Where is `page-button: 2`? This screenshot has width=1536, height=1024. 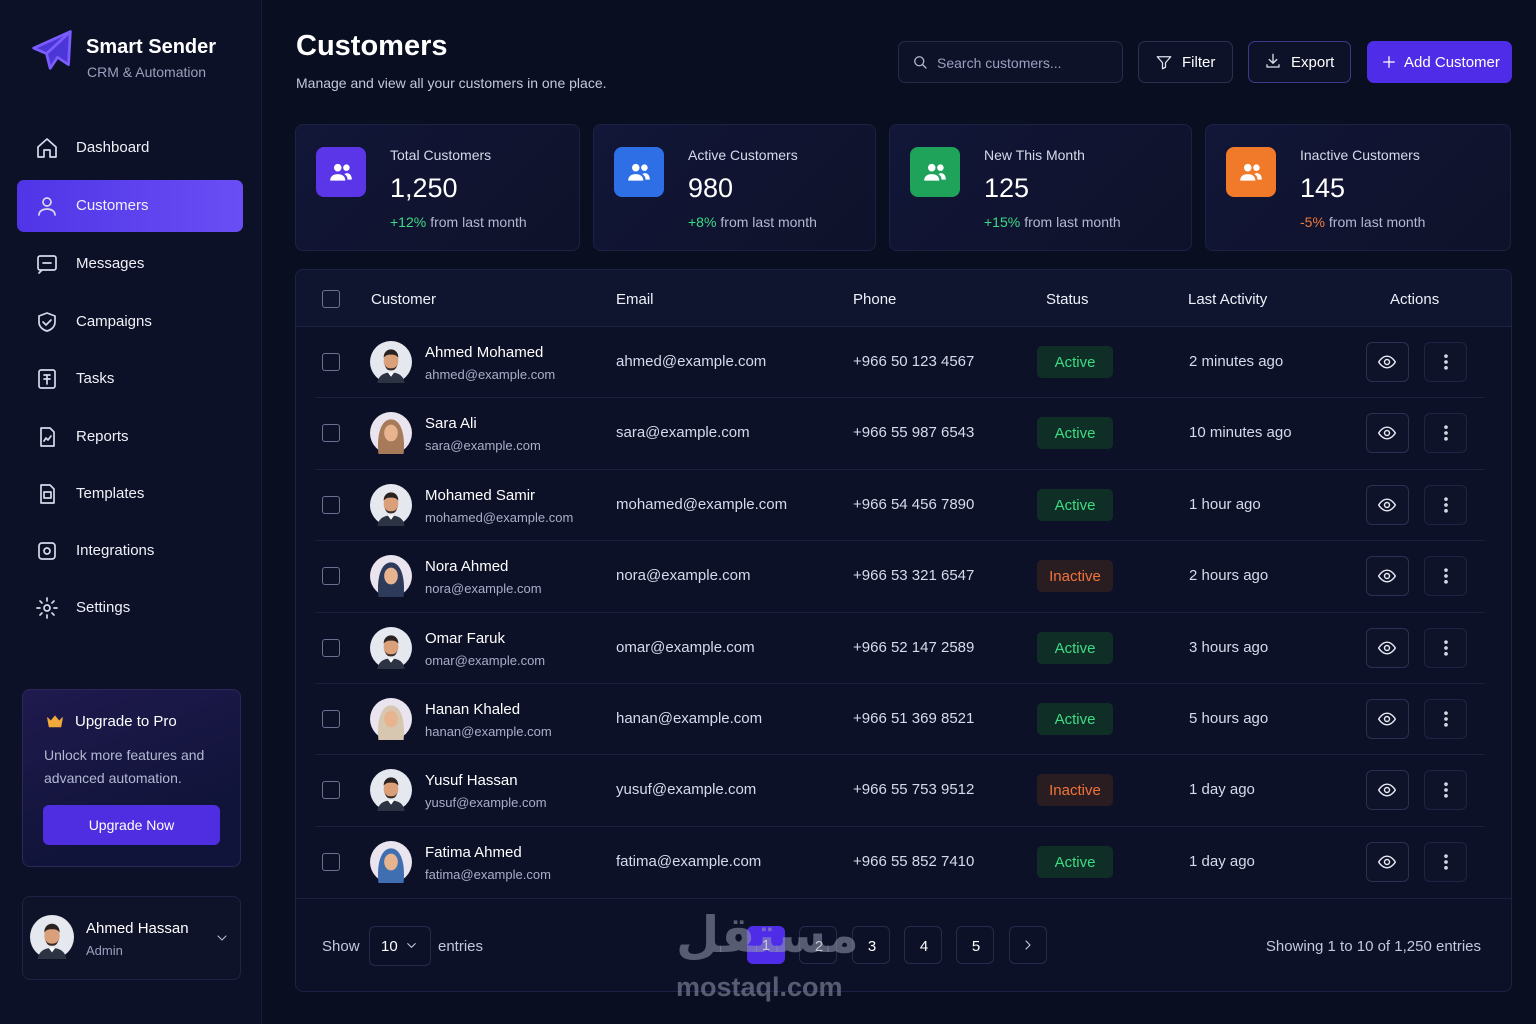 page-button: 2 is located at coordinates (818, 945).